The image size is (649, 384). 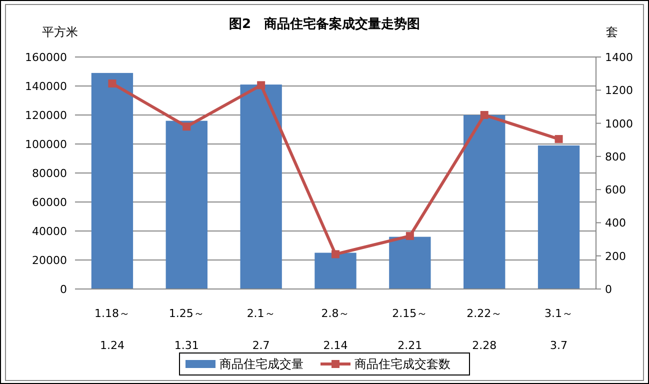 What do you see at coordinates (49, 231) in the screenshot?
I see `y-tick-label: 40000` at bounding box center [49, 231].